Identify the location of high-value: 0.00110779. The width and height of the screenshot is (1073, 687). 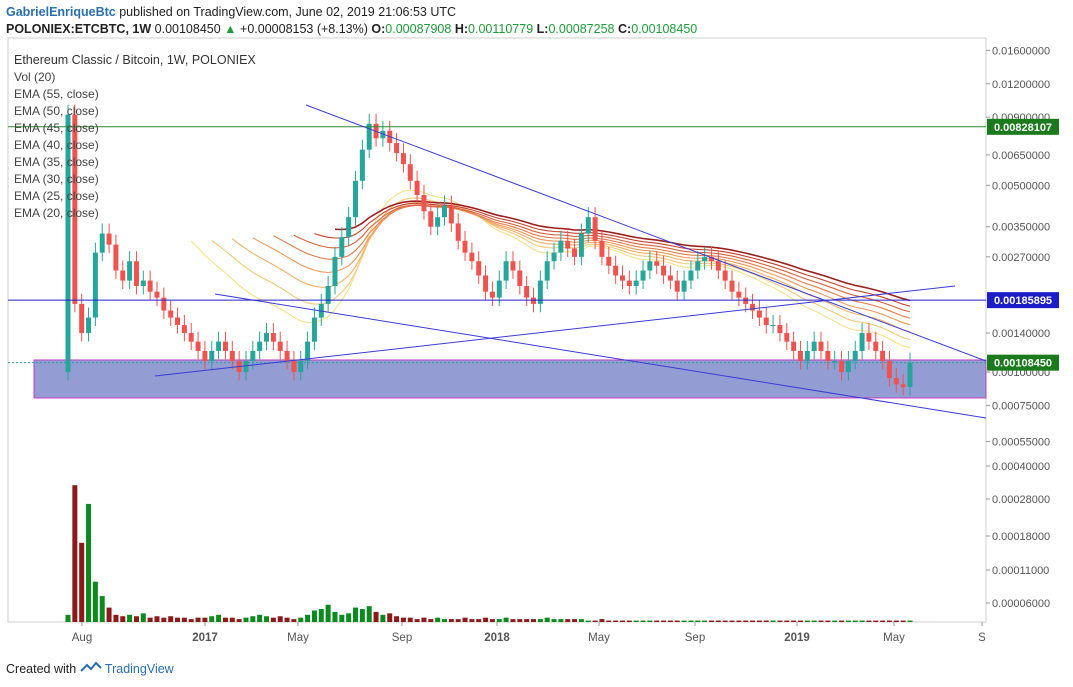
(501, 29).